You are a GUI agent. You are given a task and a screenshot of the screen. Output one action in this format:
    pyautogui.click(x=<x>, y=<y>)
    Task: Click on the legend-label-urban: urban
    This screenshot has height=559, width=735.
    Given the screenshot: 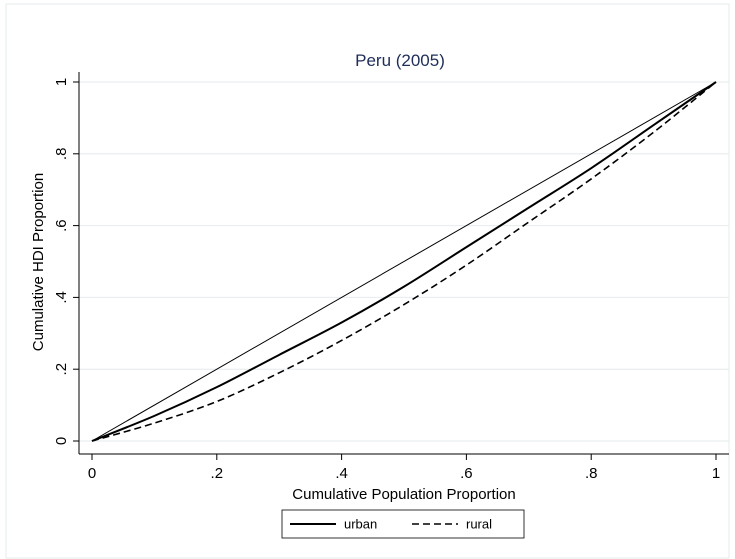 What is the action you would take?
    pyautogui.click(x=360, y=524)
    